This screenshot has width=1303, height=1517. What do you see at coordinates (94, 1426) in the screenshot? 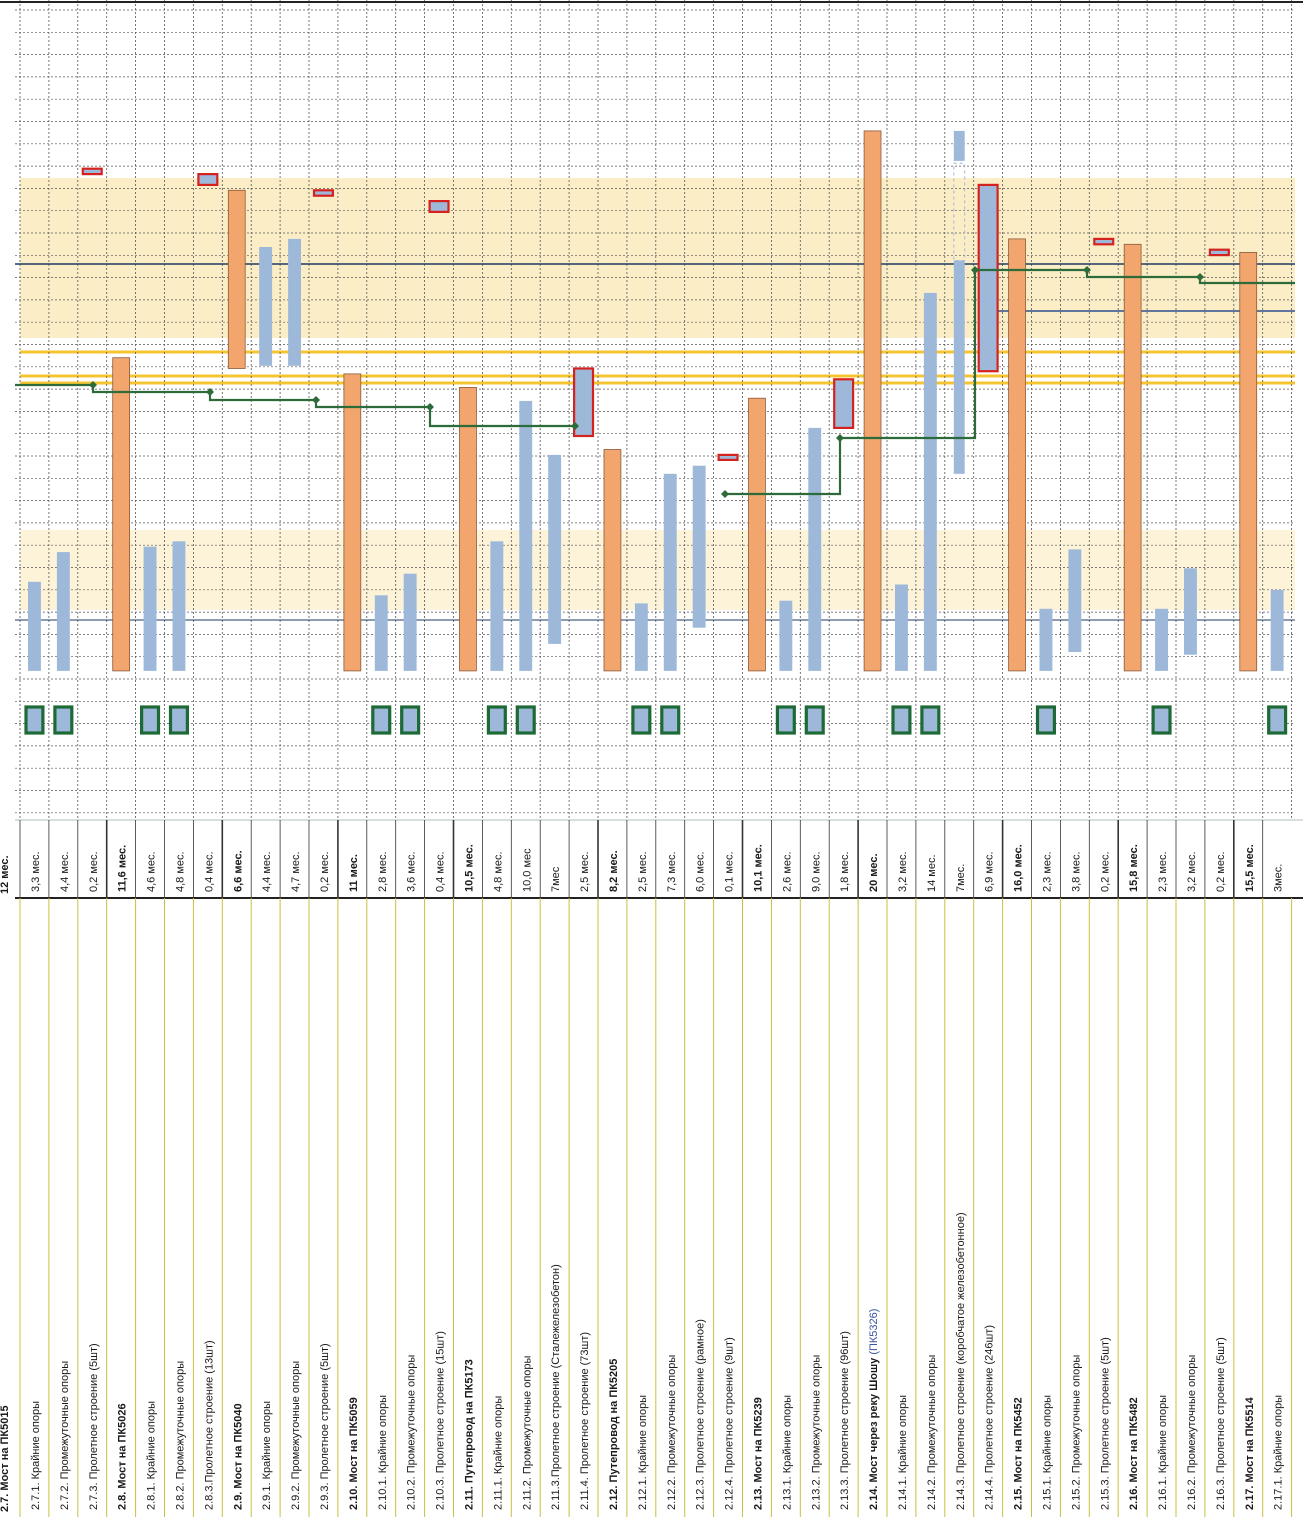
I see `row-label: 2.7.3. Пролетное строение (5шт)` at bounding box center [94, 1426].